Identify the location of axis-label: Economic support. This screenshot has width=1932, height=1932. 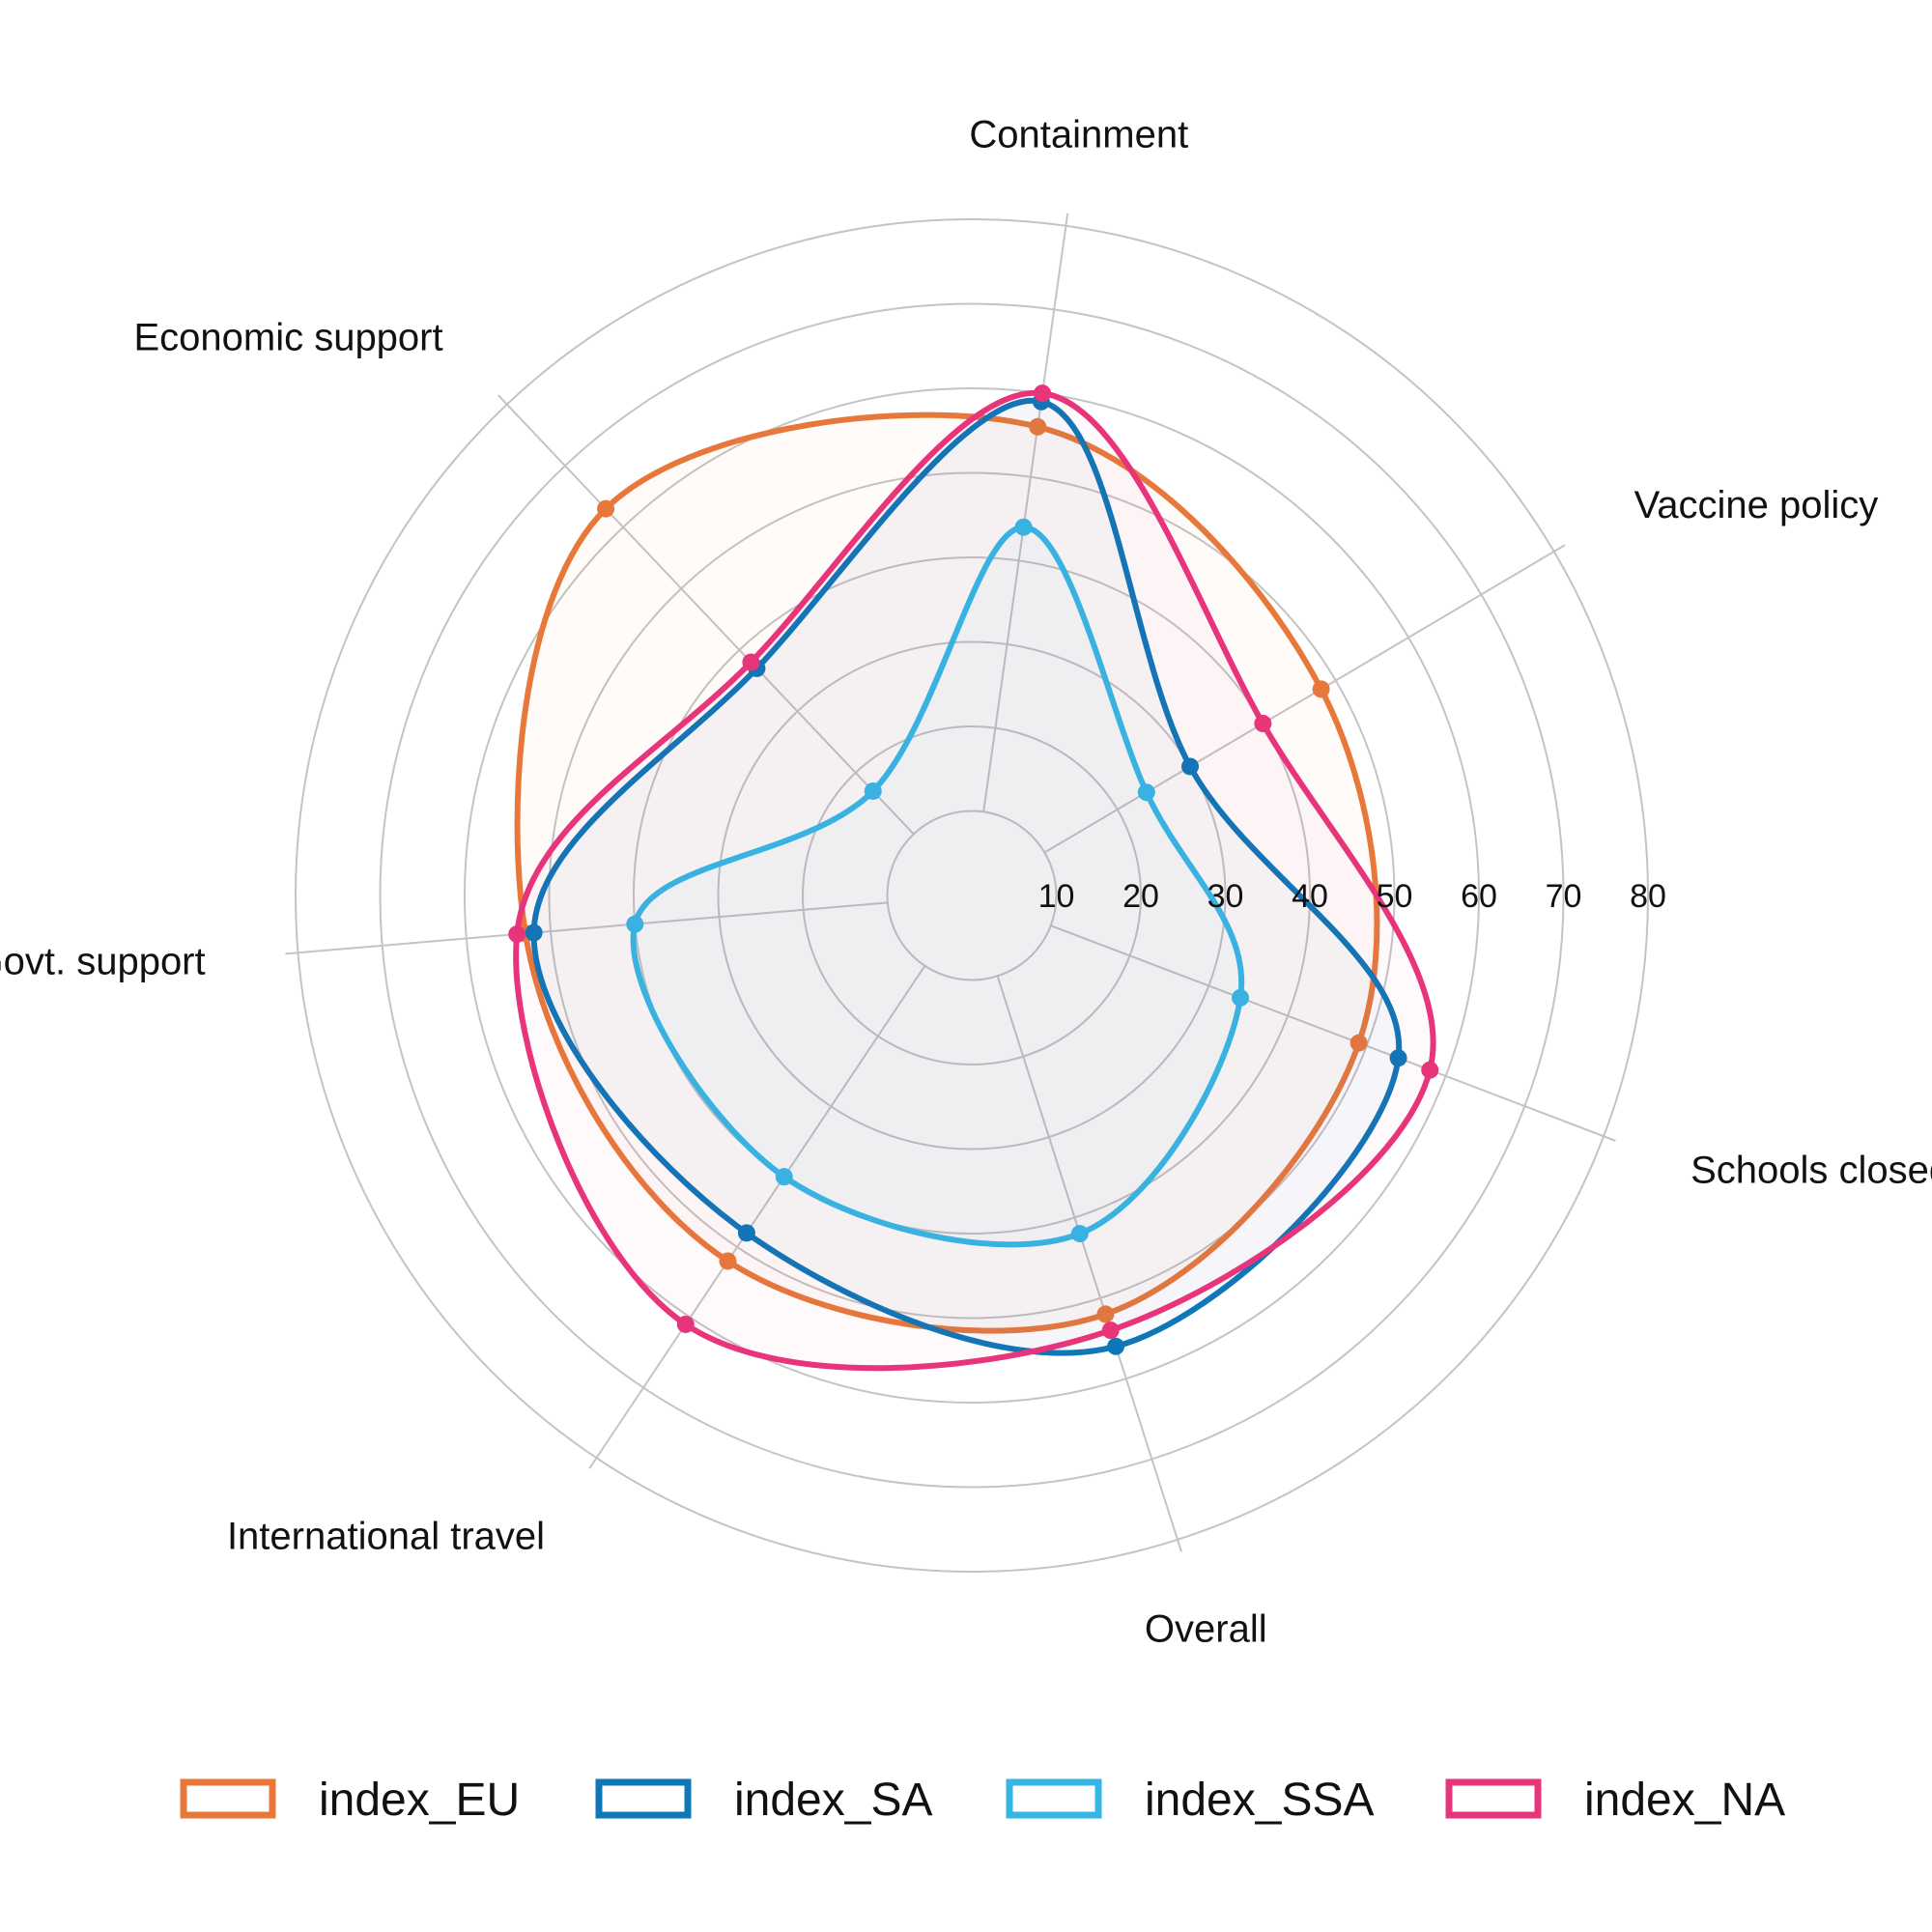
(287, 338).